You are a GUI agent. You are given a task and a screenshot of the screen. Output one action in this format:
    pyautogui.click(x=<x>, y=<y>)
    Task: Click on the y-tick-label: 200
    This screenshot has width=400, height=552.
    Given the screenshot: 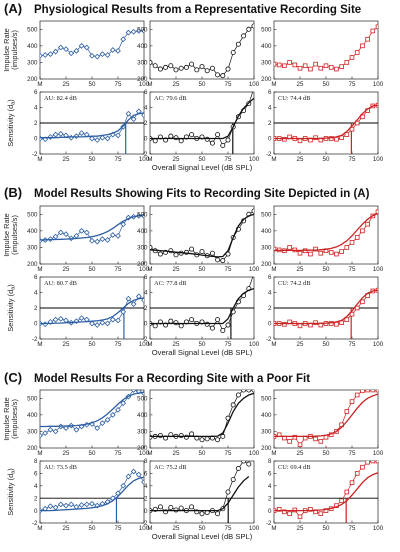 What is the action you would take?
    pyautogui.click(x=142, y=448)
    